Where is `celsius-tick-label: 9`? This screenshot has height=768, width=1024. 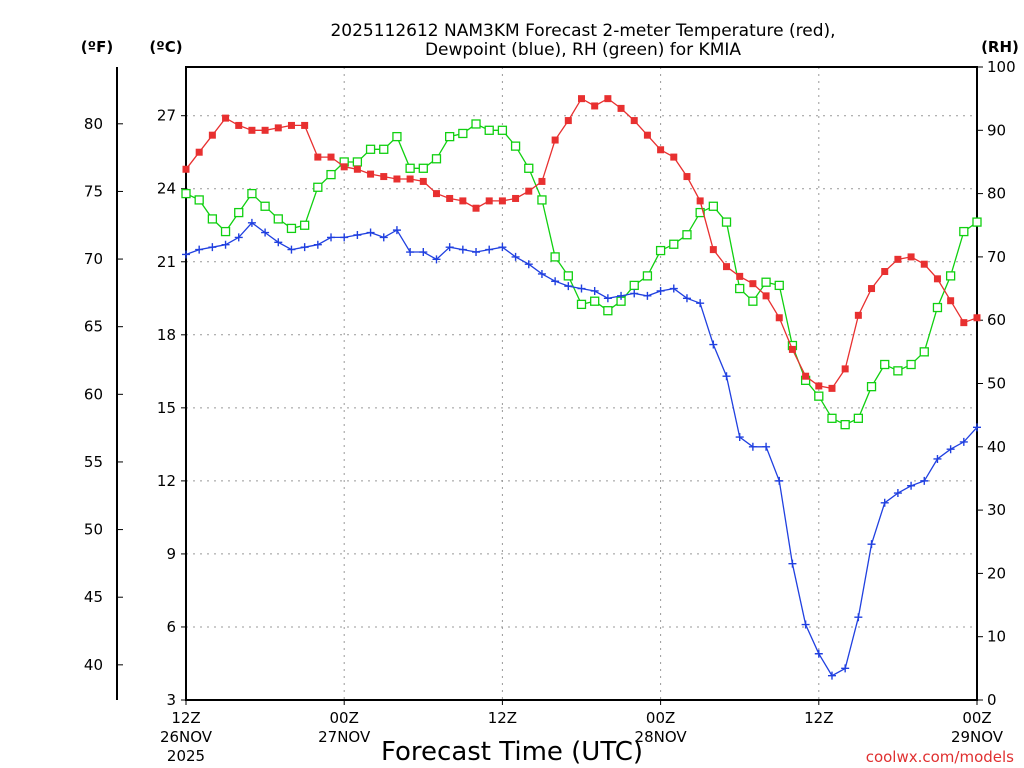
celsius-tick-label: 9 is located at coordinates (171, 554).